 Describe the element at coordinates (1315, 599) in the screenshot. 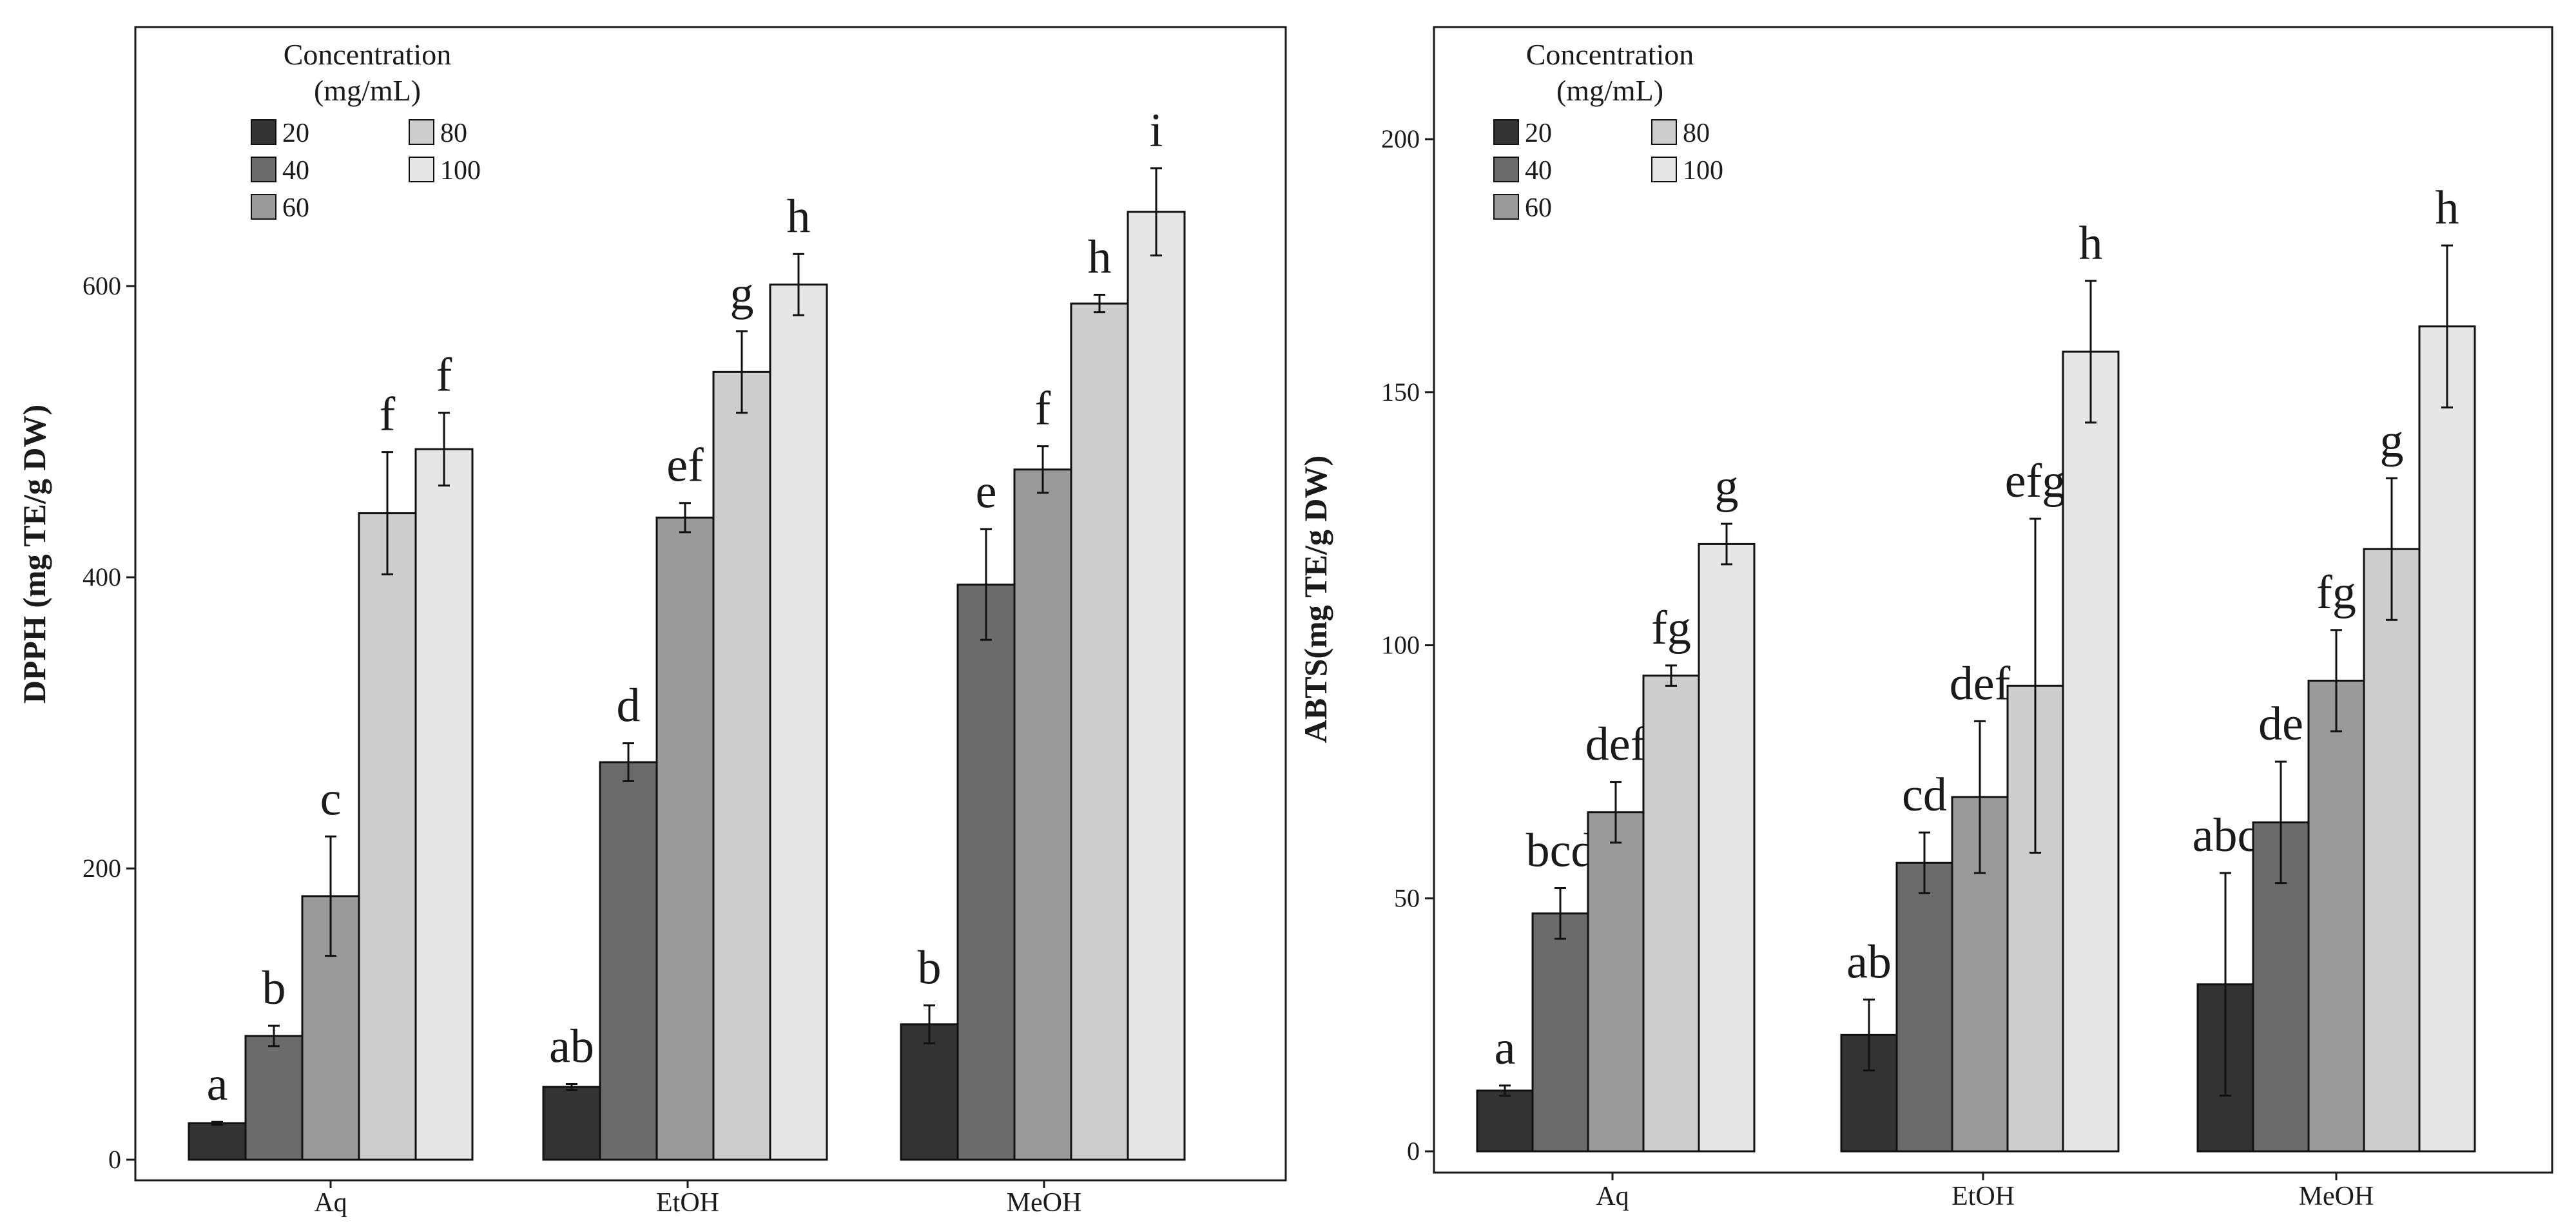

I see `y-axis-label: ABTS(mg TE/g DW)` at that location.